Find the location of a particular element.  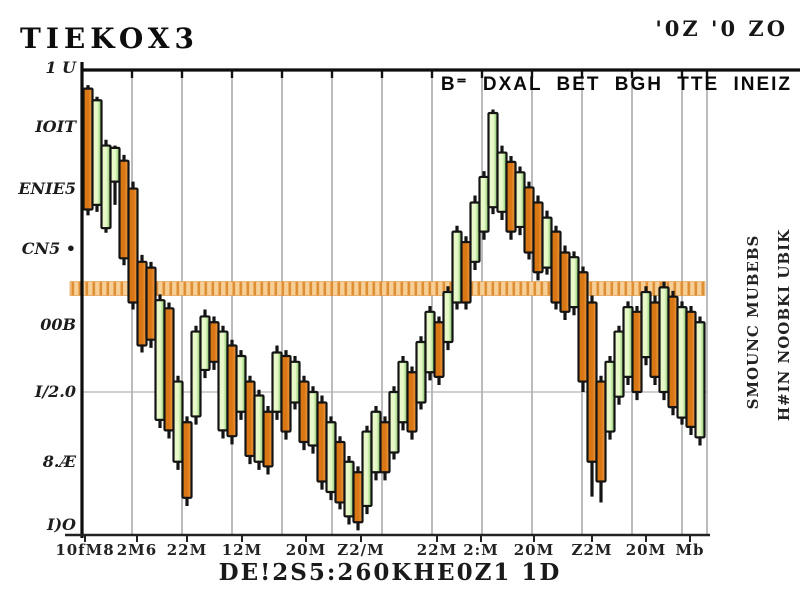

x-tick-label: 10fM8 is located at coordinates (85, 550).